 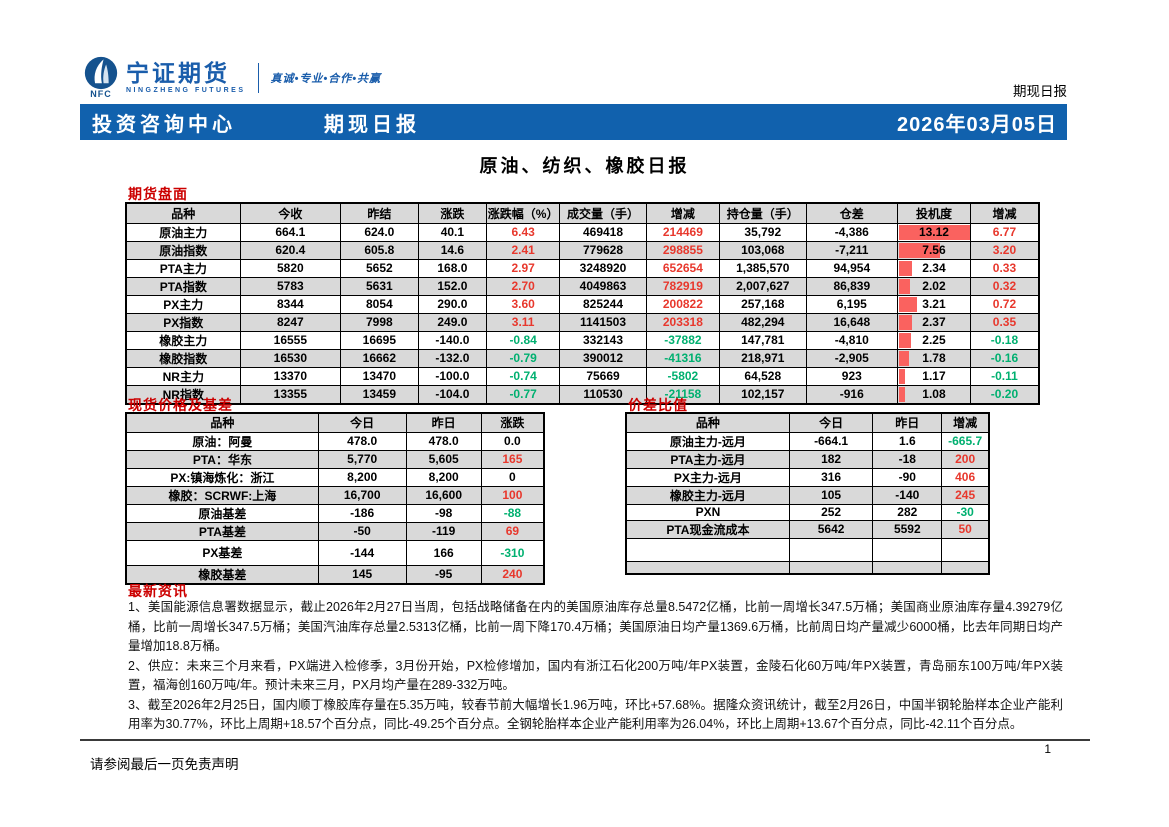 What do you see at coordinates (807, 495) in the screenshot?
I see `table-row: 橡胶主力-远月 105 -140 245` at bounding box center [807, 495].